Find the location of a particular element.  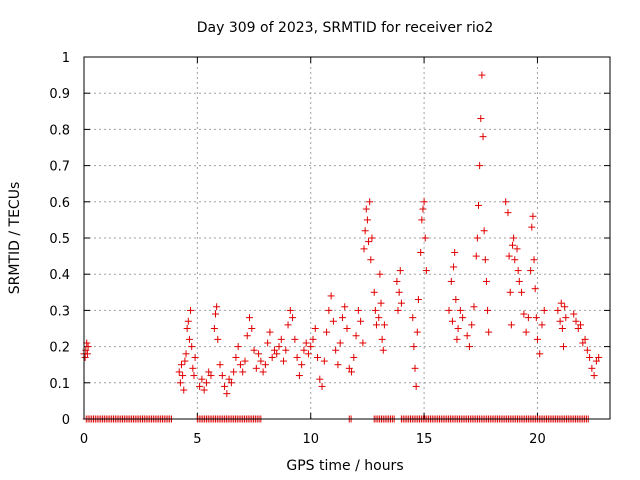

x-tick-label: 15 is located at coordinates (424, 439).